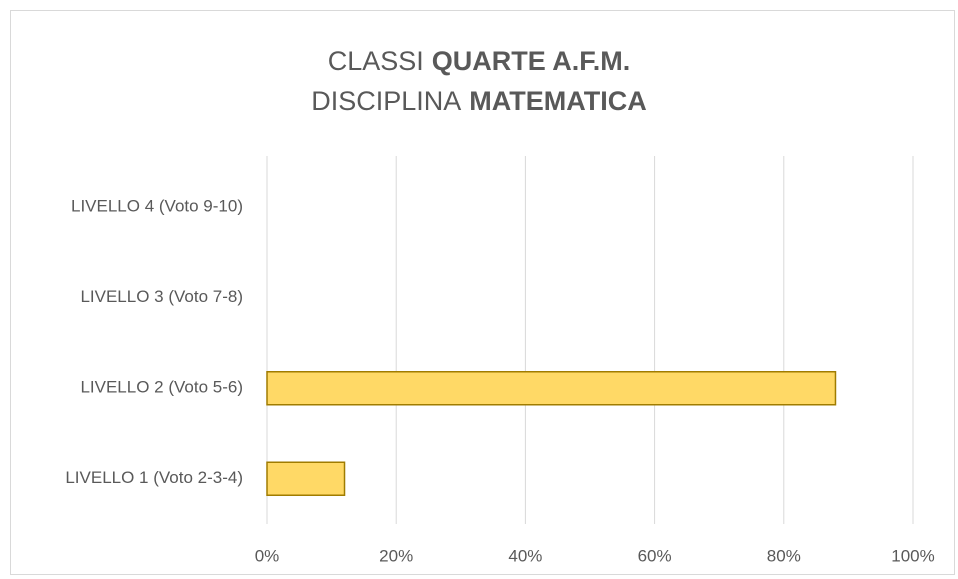  Describe the element at coordinates (154, 477) in the screenshot. I see `y-tick-label: LIVELLO 1 (Voto 2-3-4)` at that location.